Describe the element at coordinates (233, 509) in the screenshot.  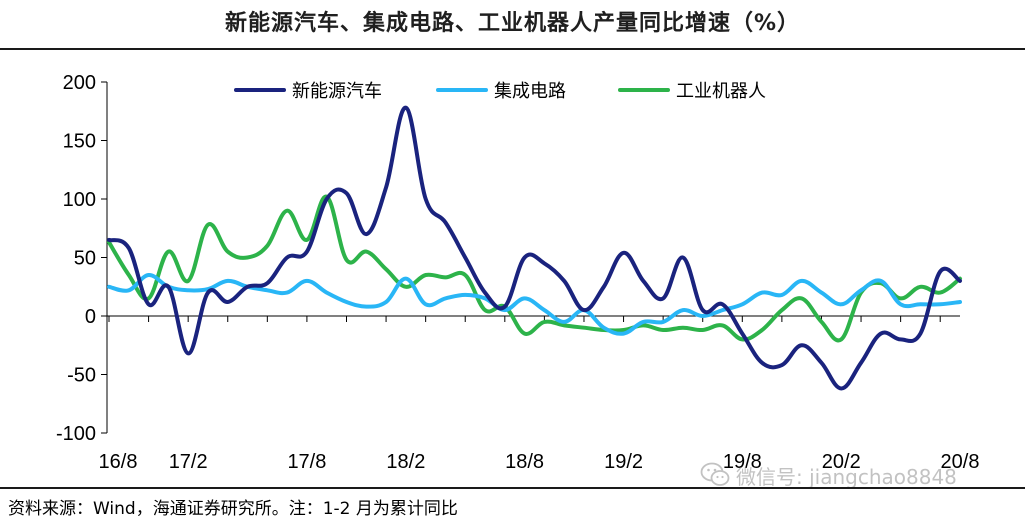
I see `source-note: 资料来源：Wind，海通证券研究所。注：1-2 月为累计同比` at that location.